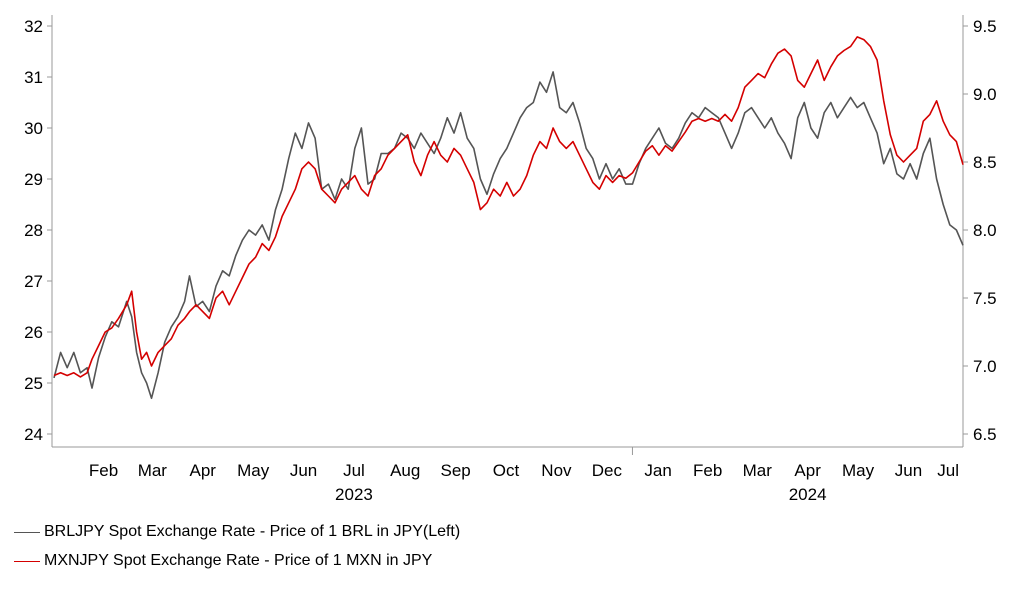 Image resolution: width=1022 pixels, height=597 pixels. I want to click on right-tick-label: 7.0, so click(985, 366).